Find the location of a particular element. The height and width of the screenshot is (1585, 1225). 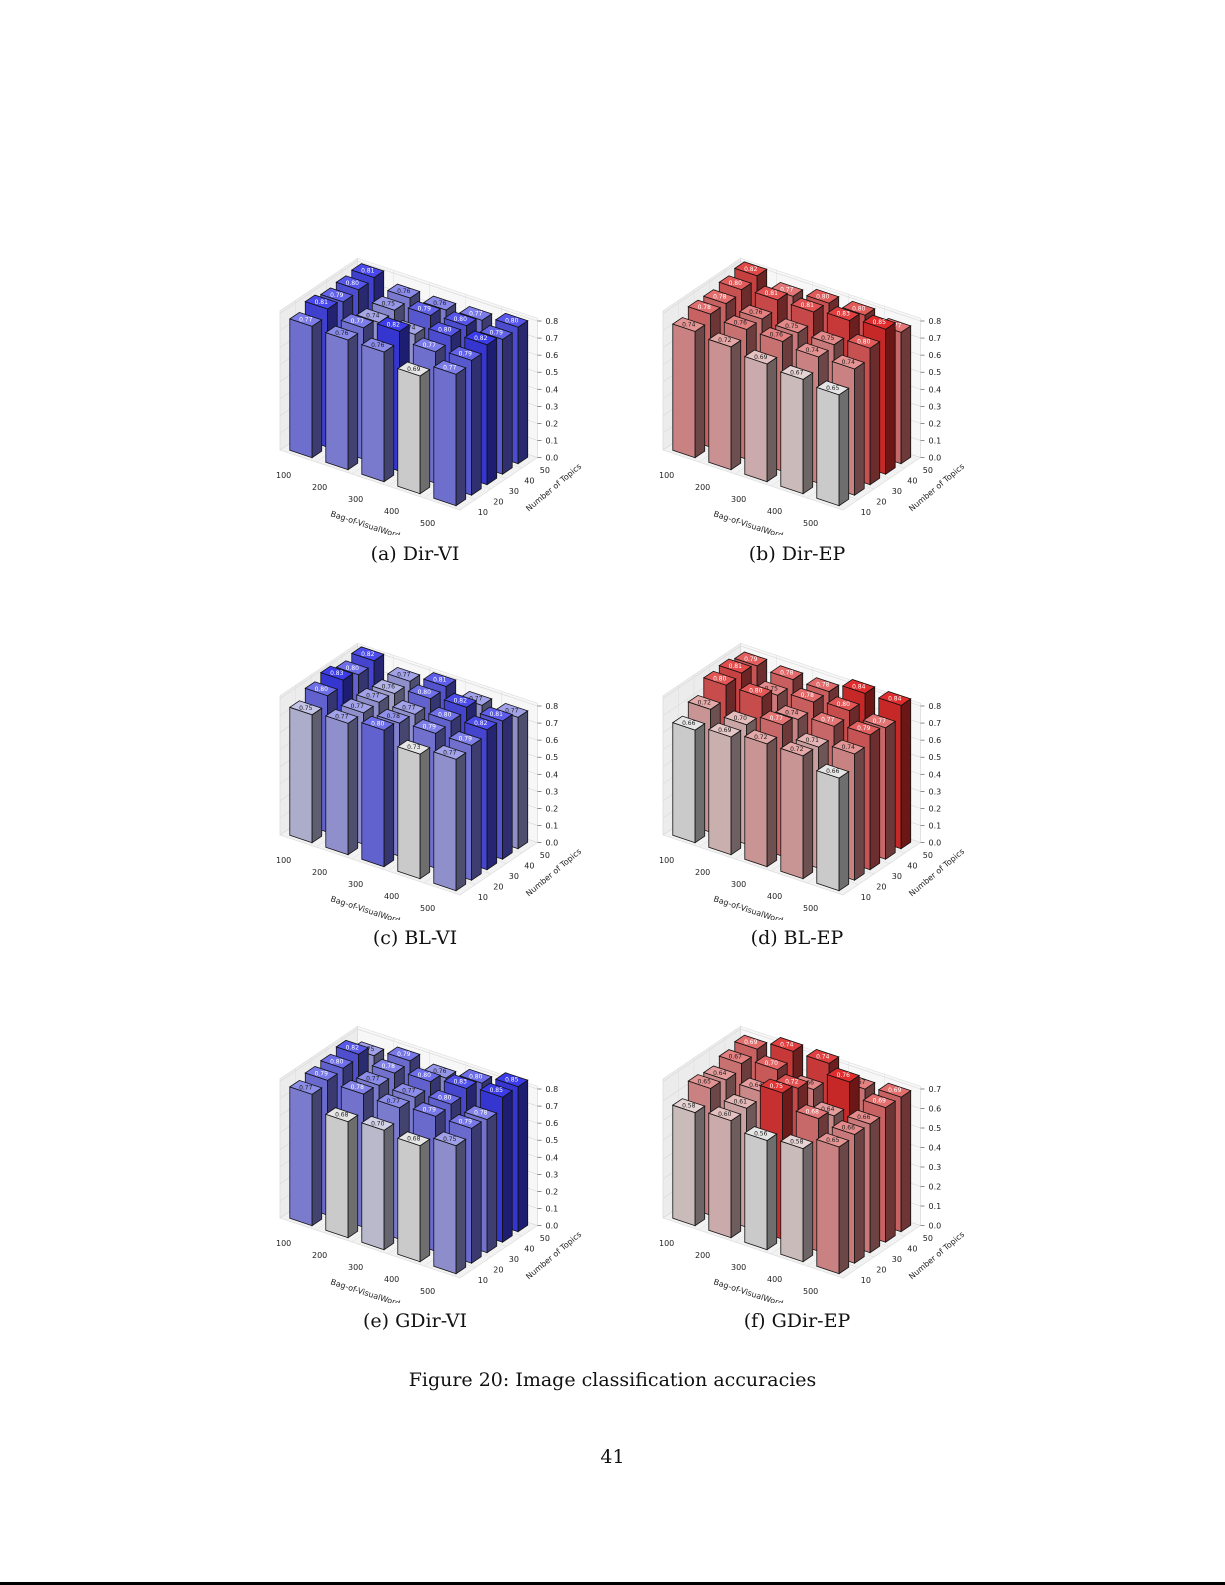

subcaption-b: (b) Dir-EP is located at coordinates (797, 554).